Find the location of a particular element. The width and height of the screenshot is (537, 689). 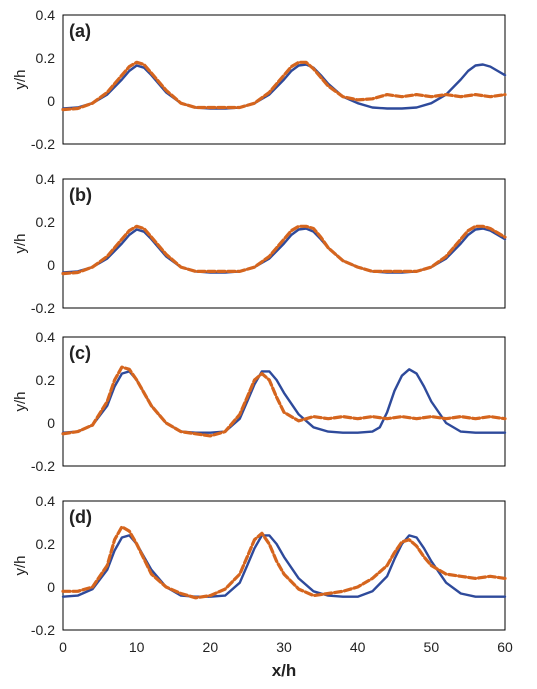

x-tick-label: 40 is located at coordinates (358, 647).